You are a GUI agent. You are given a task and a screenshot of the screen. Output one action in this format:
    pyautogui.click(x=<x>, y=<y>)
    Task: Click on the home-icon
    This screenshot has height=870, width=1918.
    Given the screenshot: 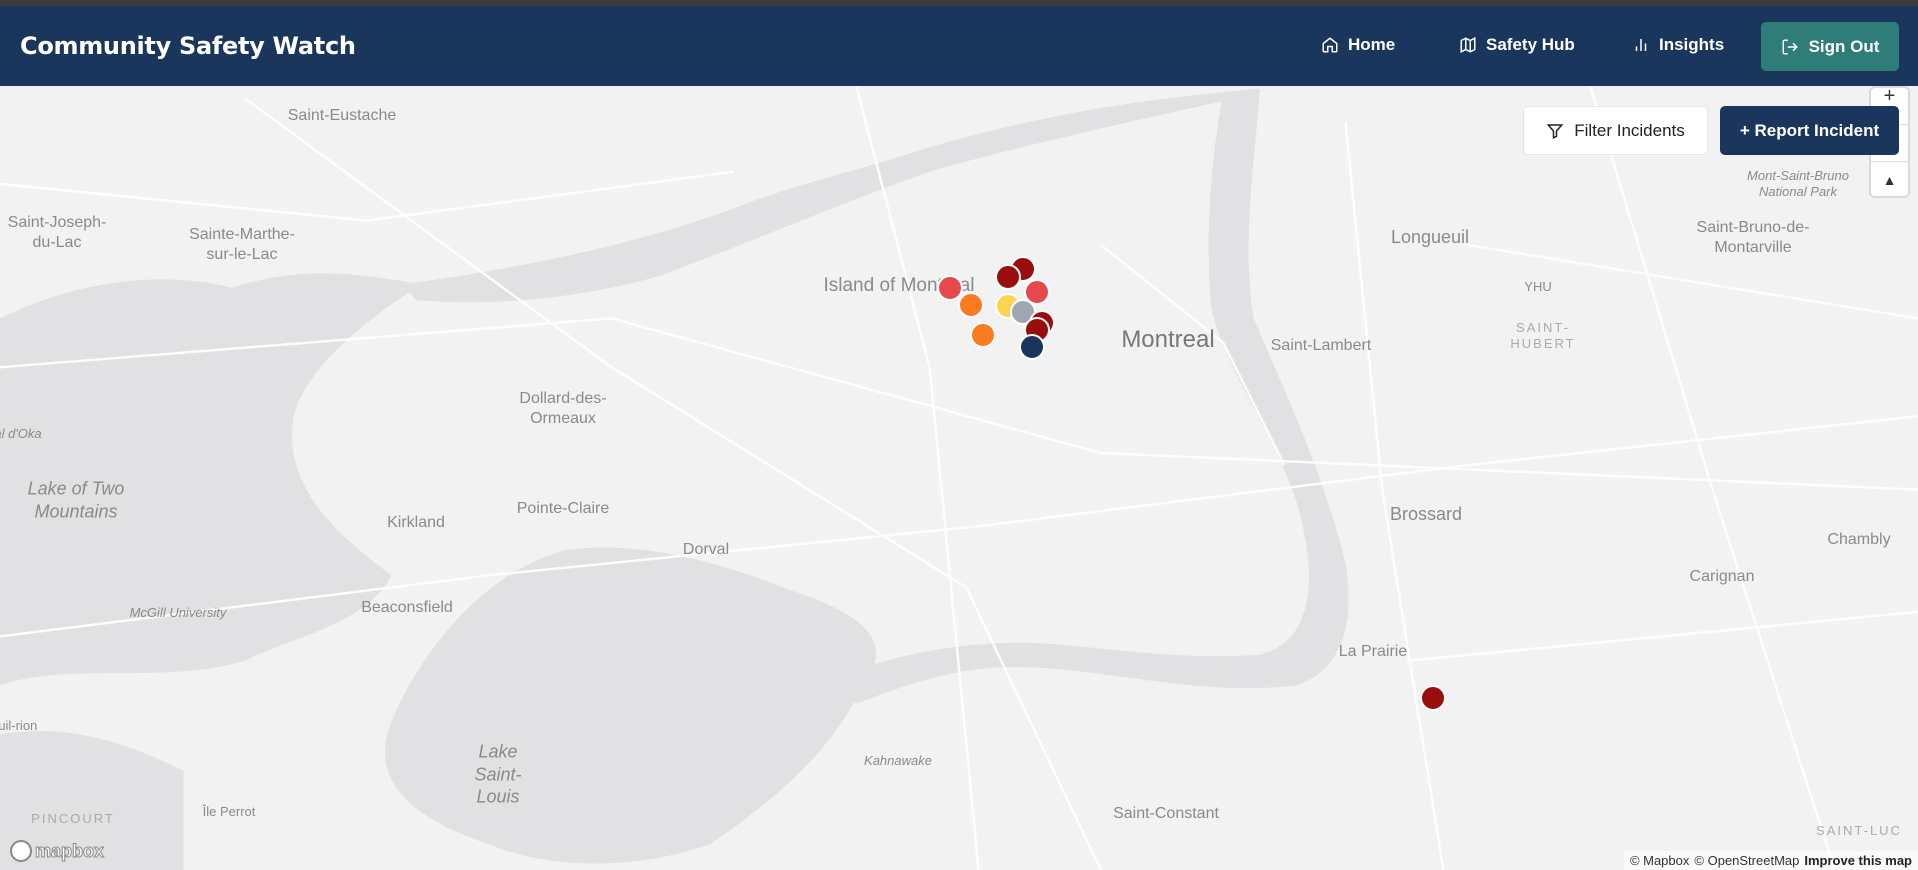 What is the action you would take?
    pyautogui.click(x=1330, y=45)
    